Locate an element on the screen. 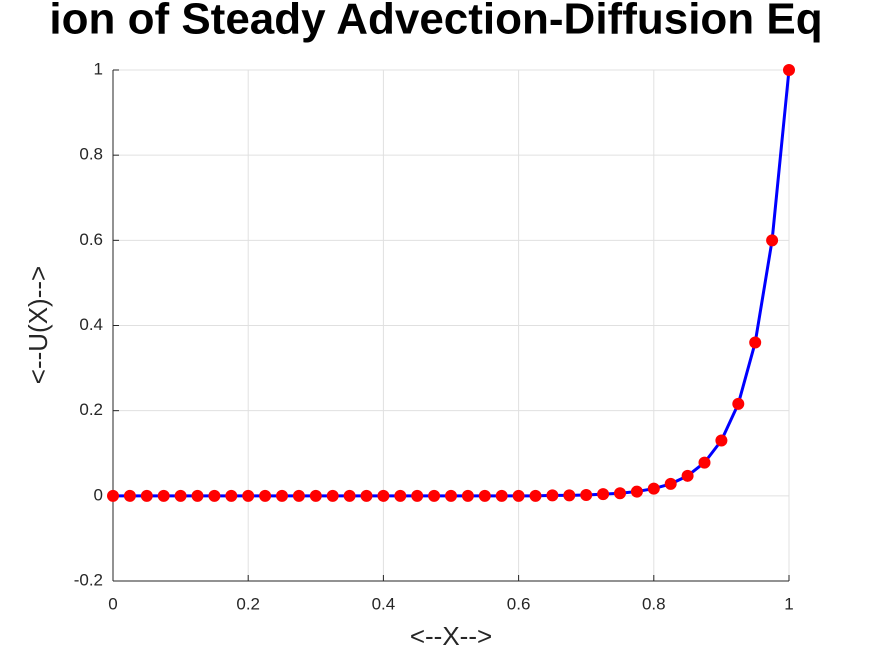  x-tick-label: 0.6 is located at coordinates (519, 603).